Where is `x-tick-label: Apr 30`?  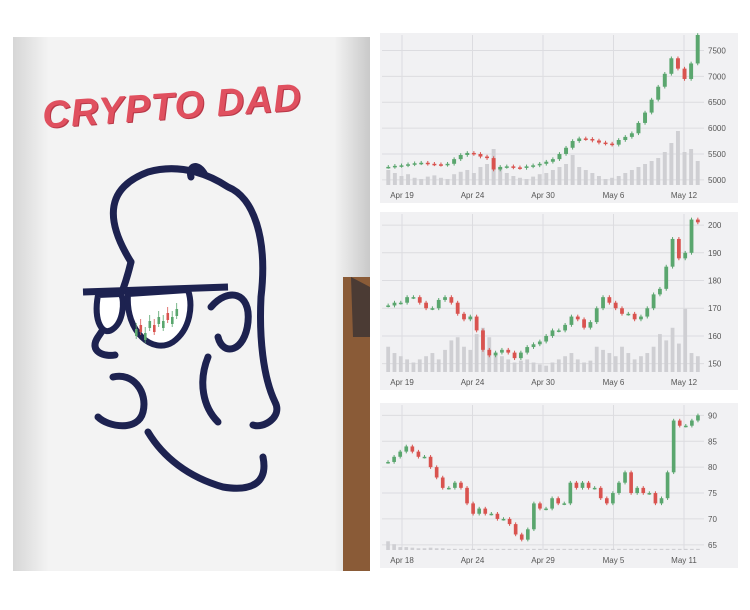 x-tick-label: Apr 30 is located at coordinates (543, 382).